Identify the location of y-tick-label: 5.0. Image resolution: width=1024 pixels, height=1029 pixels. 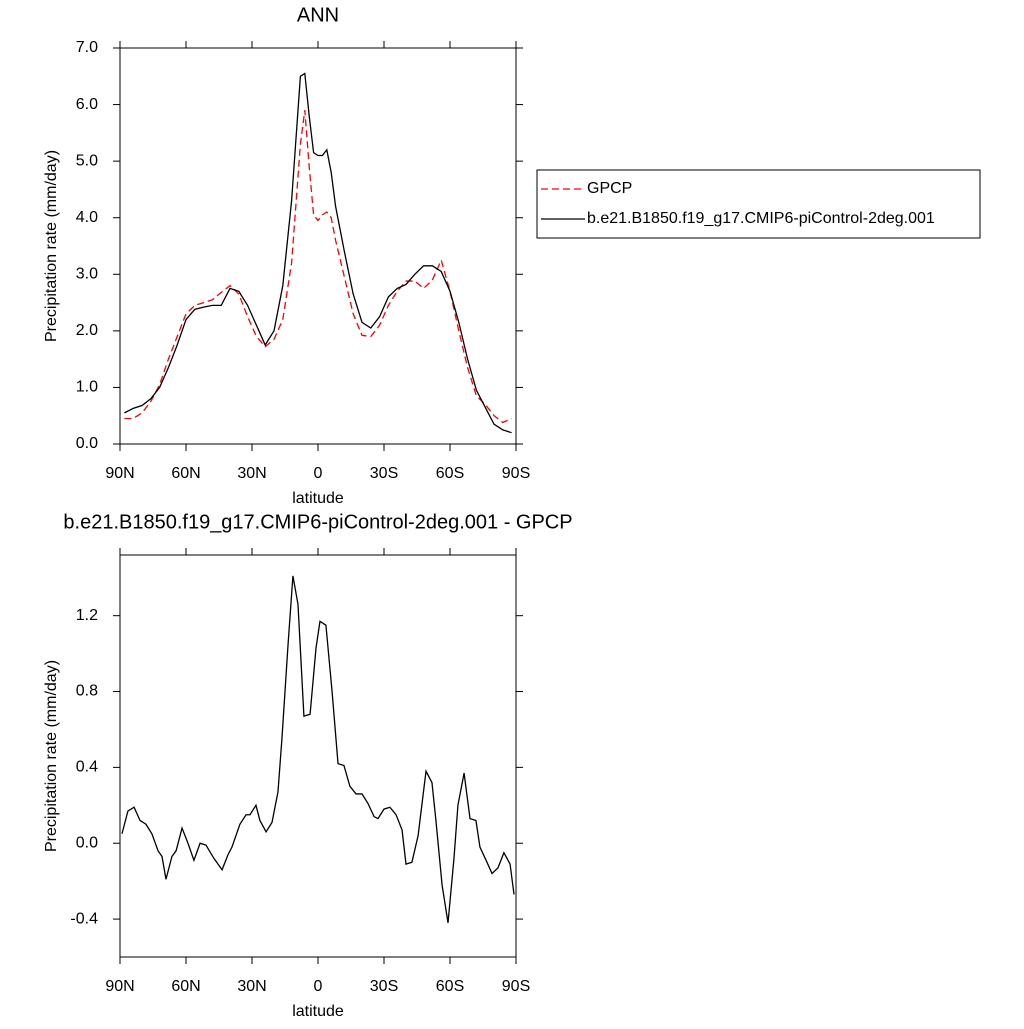
(87, 160).